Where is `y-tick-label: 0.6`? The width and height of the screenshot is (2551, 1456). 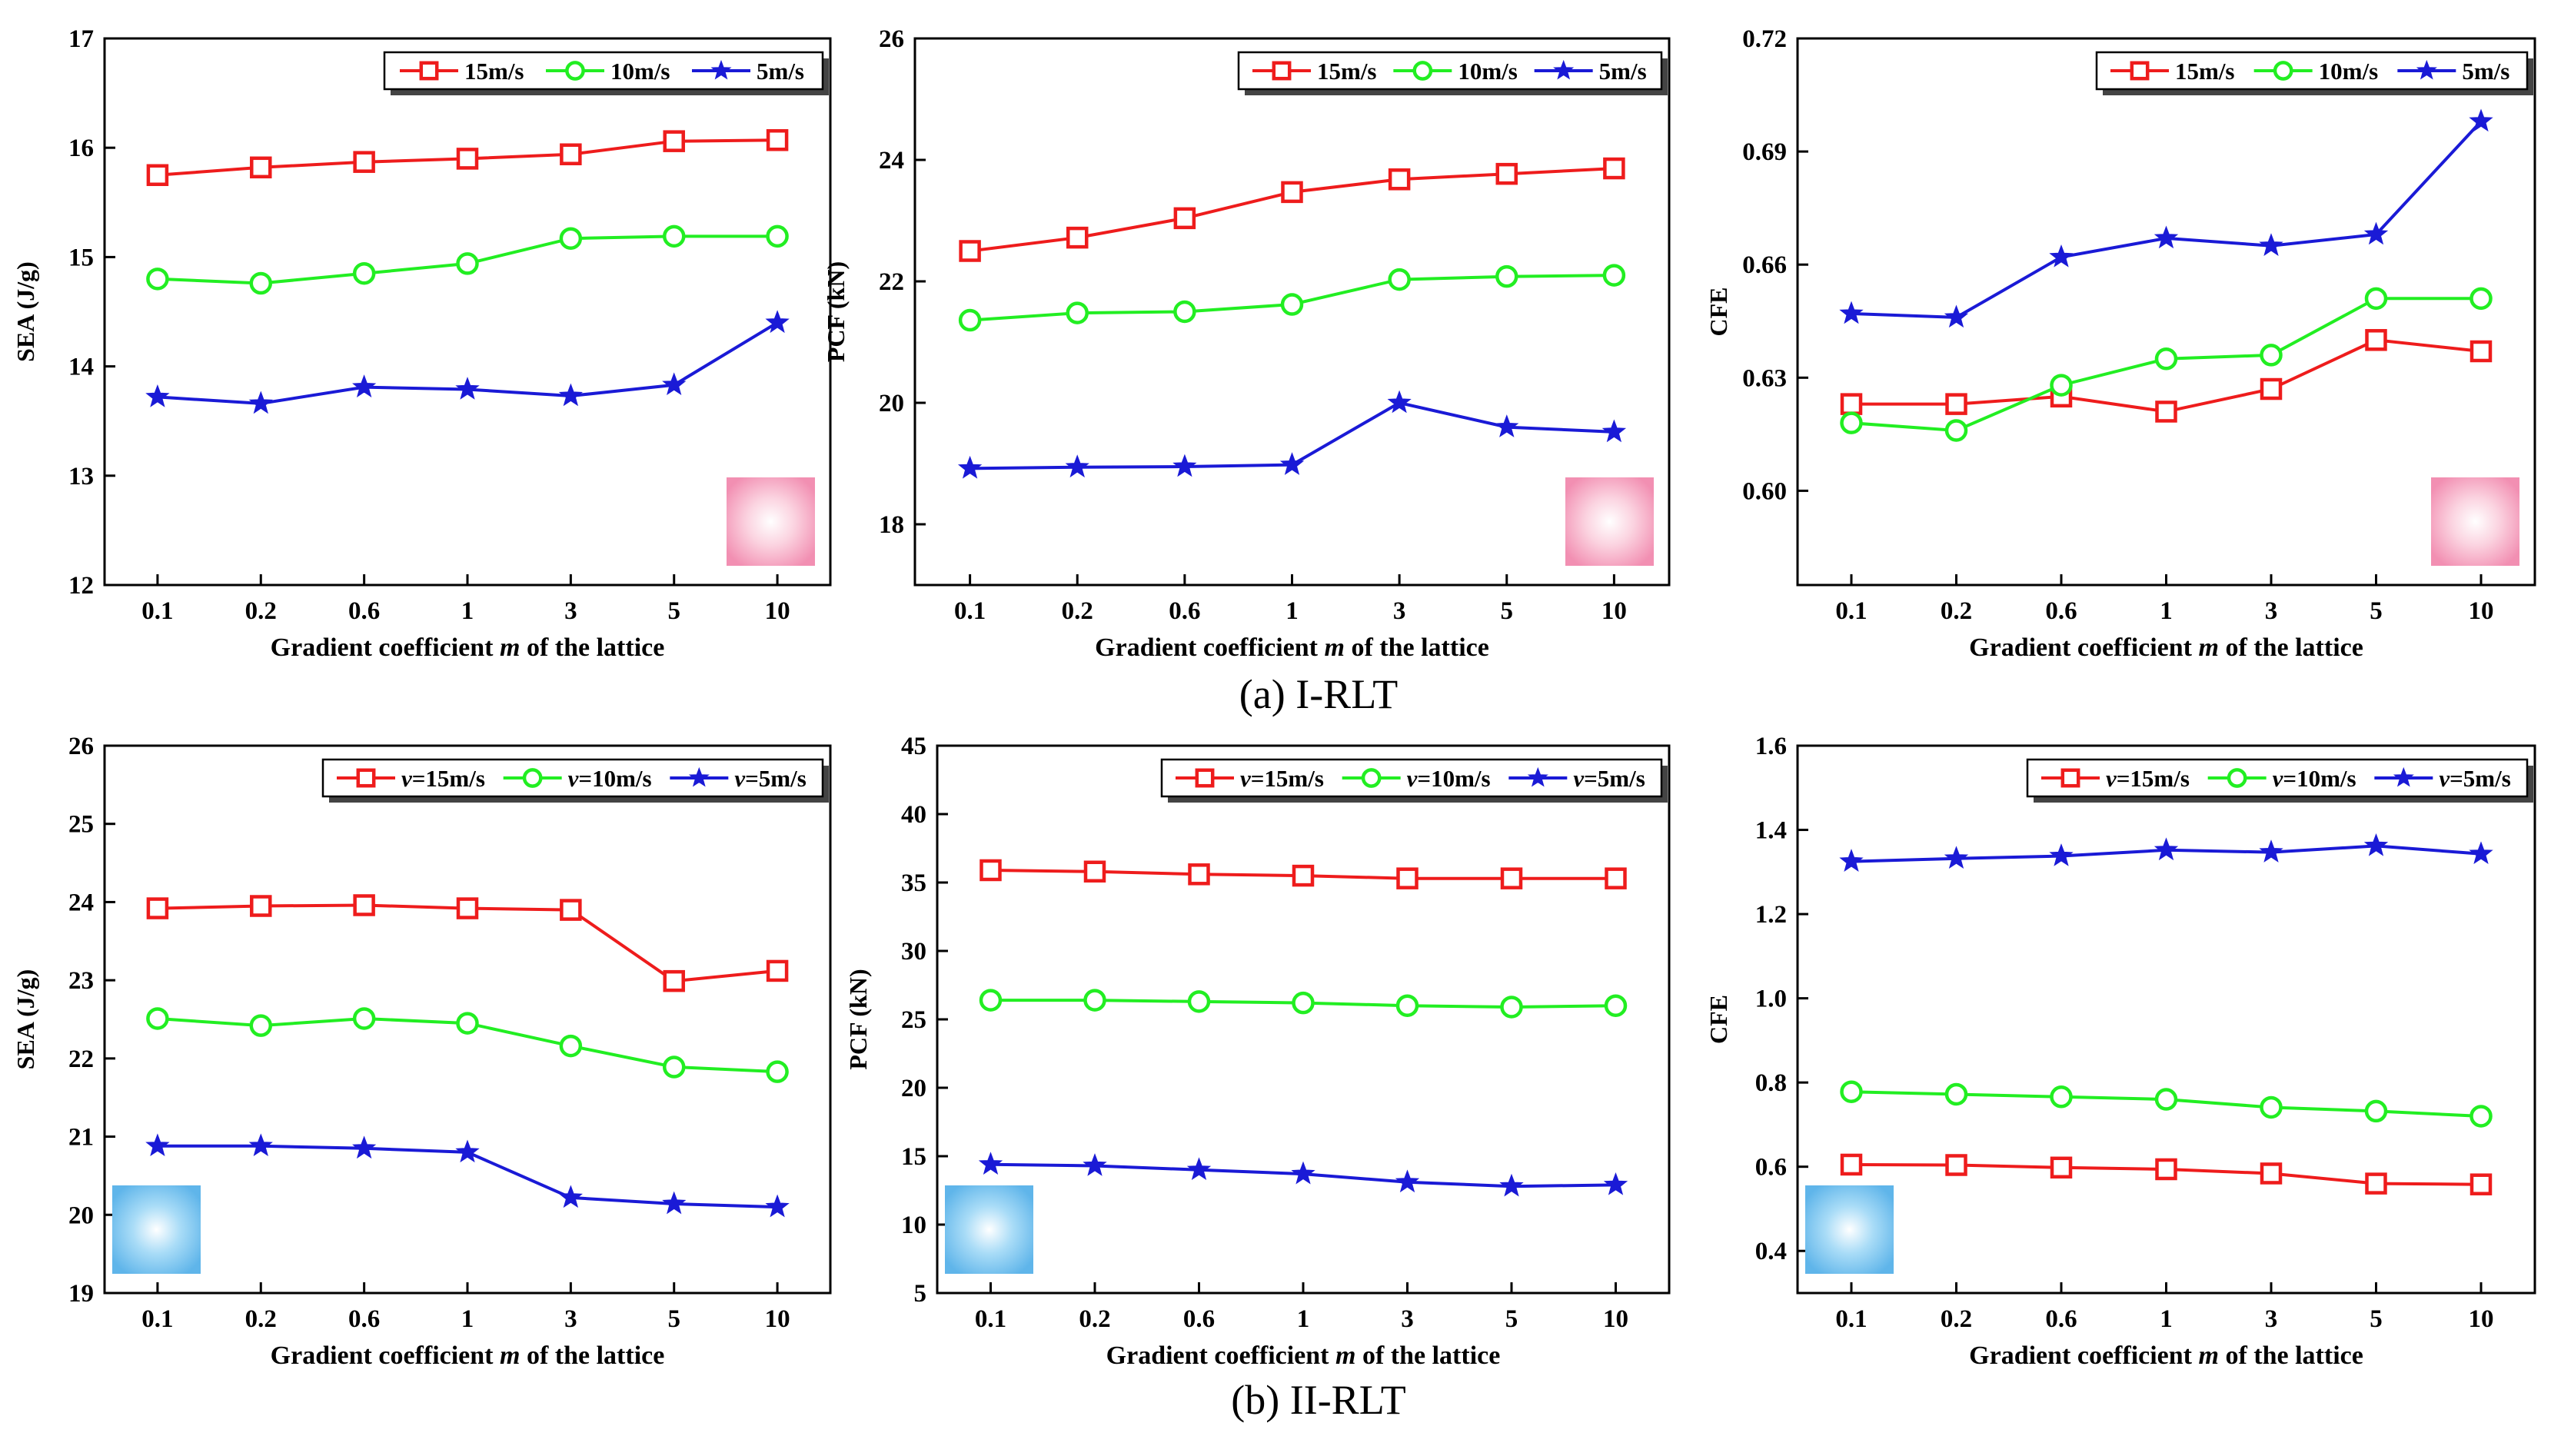 y-tick-label: 0.6 is located at coordinates (1771, 1168).